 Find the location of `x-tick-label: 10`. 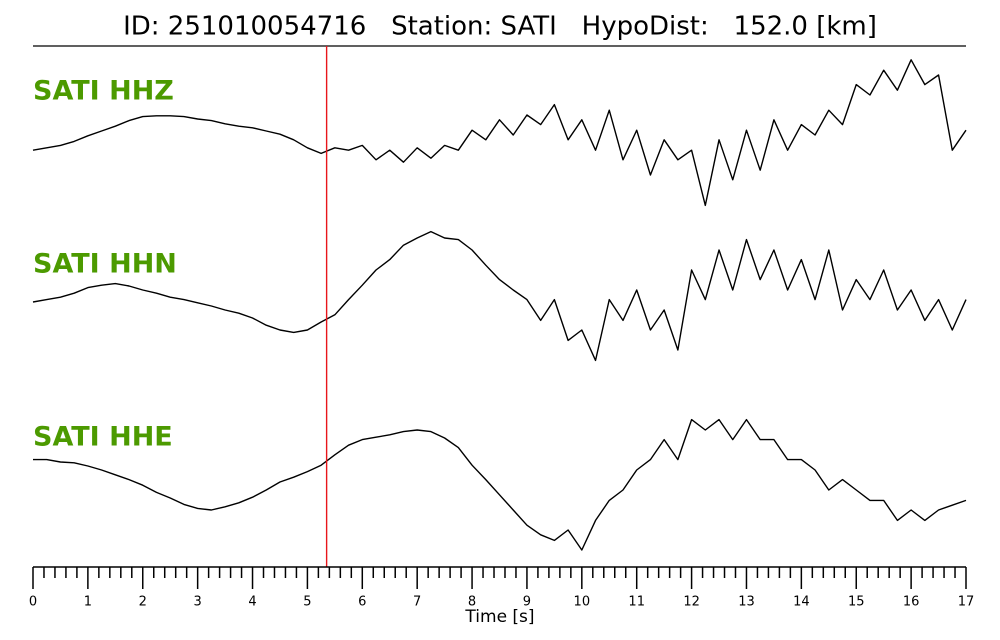

x-tick-label: 10 is located at coordinates (582, 602).